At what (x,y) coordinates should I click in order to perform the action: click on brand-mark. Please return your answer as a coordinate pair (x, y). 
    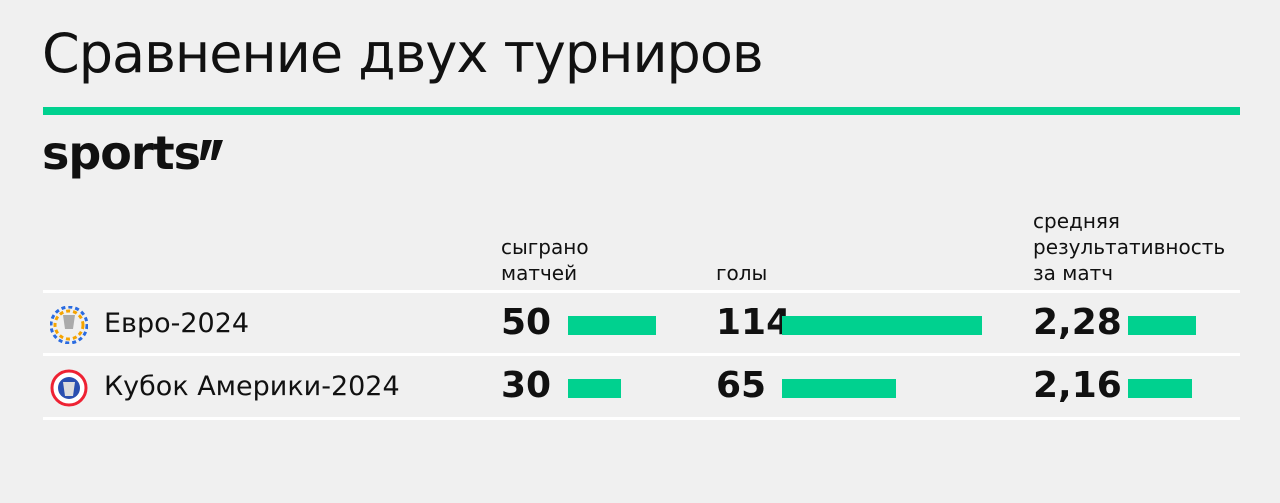
    Looking at the image, I should click on (211, 150).